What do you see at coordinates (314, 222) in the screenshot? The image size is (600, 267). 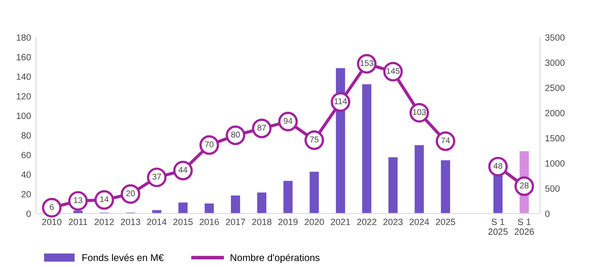 I see `x-tick-label: 2020` at bounding box center [314, 222].